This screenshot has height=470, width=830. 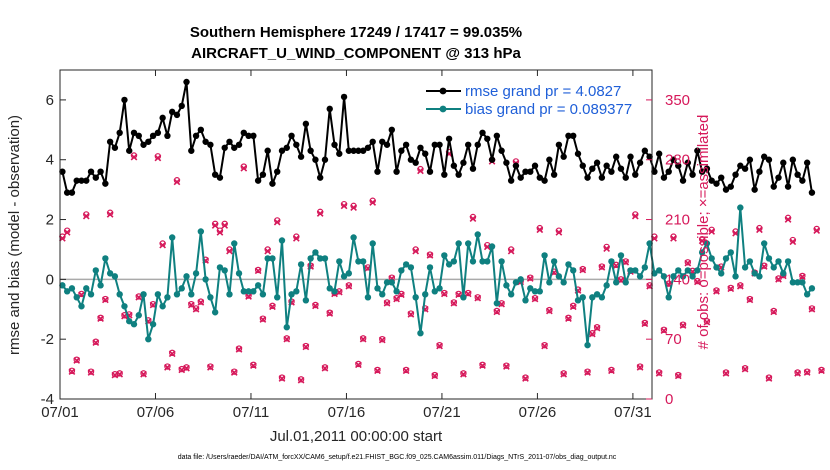 What do you see at coordinates (673, 339) in the screenshot?
I see `y-right-tick-label: 70` at bounding box center [673, 339].